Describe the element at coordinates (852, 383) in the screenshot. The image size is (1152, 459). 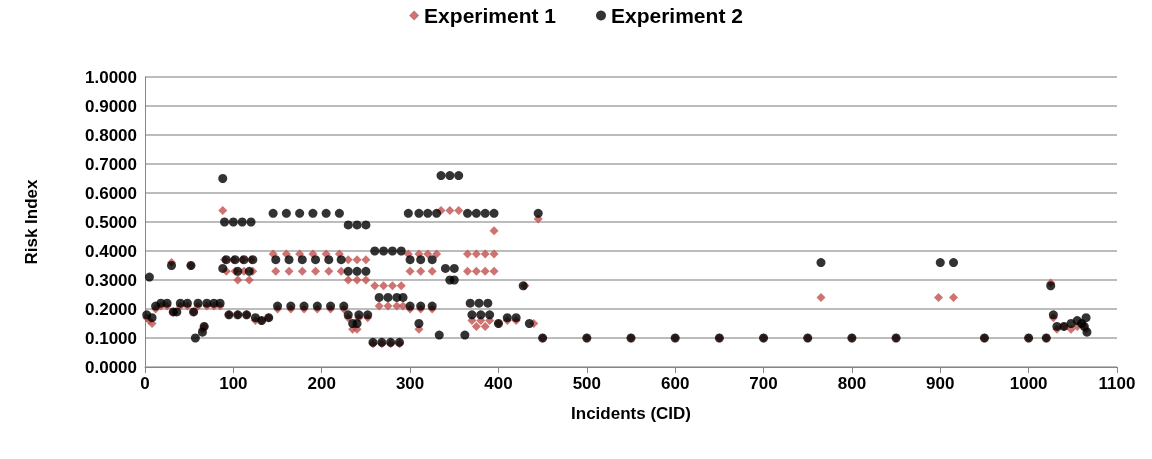
I see `x-tick-label: 800` at that location.